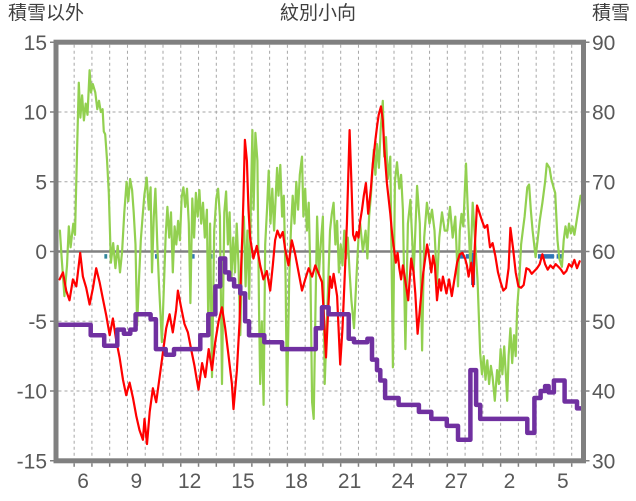  I want to click on y-left-tick-label: 0, so click(41, 252).